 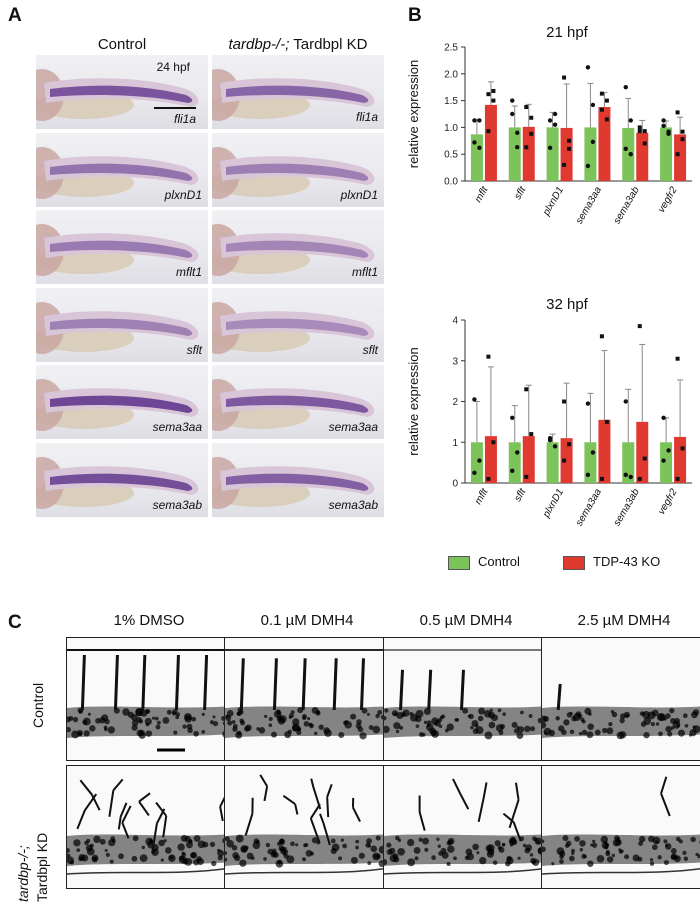 I want to click on panel-c-row2-label: tardbp-/-; Tardbpl KD, so click(x=33, y=867).